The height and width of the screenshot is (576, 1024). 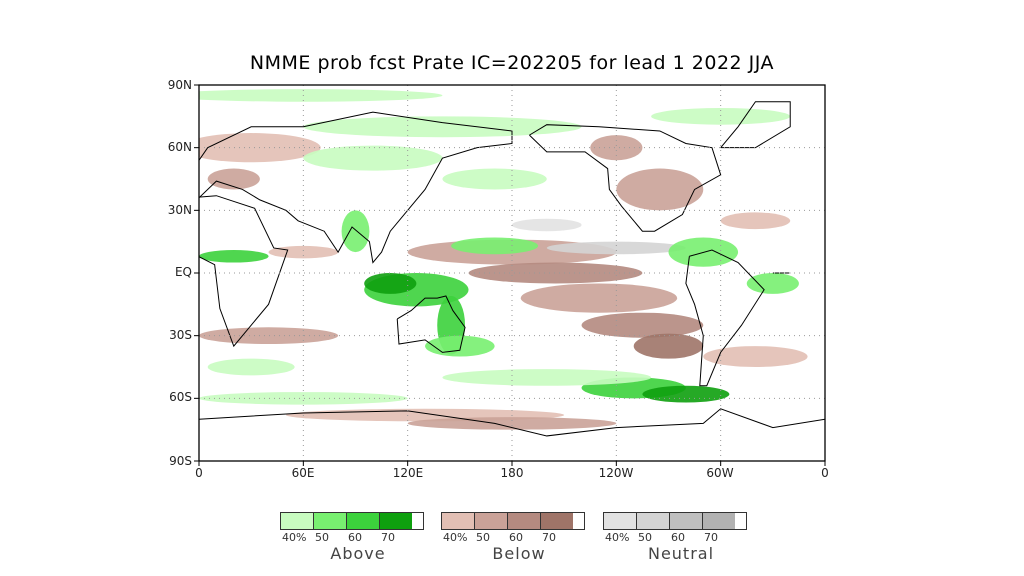 I want to click on lat-label: 30N, so click(x=179, y=210).